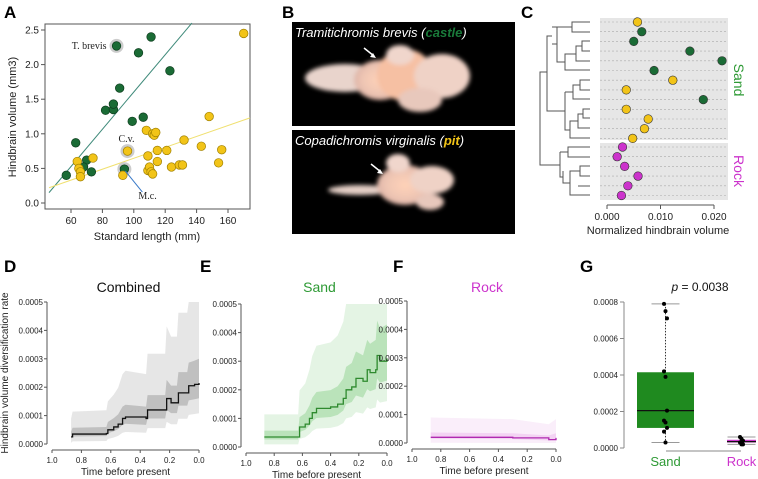  I want to click on phylogeny-tree, so click(564, 108).